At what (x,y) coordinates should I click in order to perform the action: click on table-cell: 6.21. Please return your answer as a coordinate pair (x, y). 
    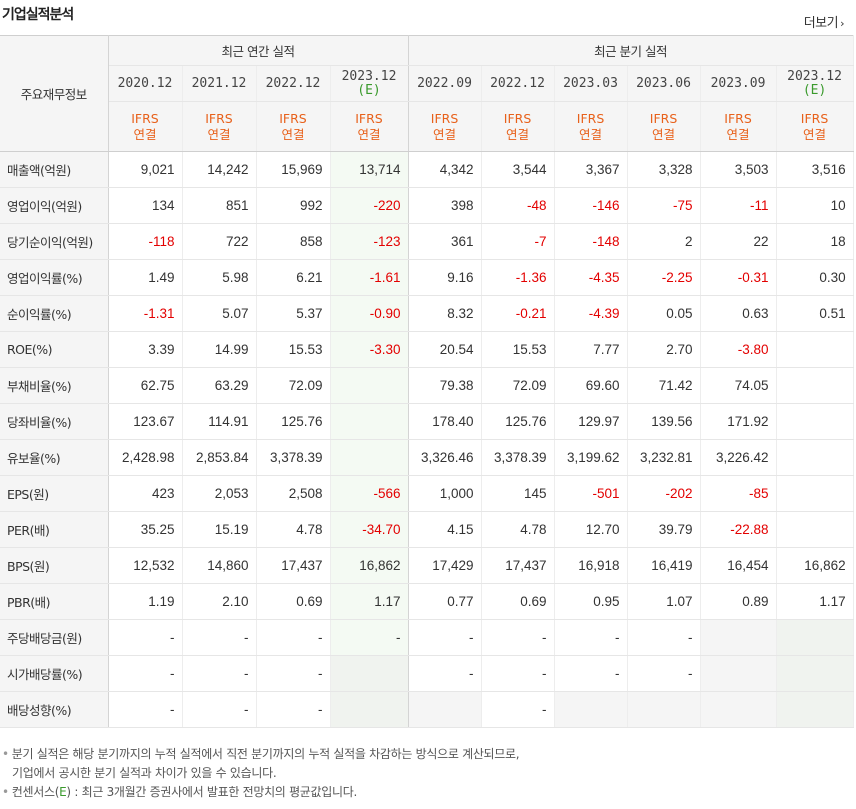
    Looking at the image, I should click on (293, 277).